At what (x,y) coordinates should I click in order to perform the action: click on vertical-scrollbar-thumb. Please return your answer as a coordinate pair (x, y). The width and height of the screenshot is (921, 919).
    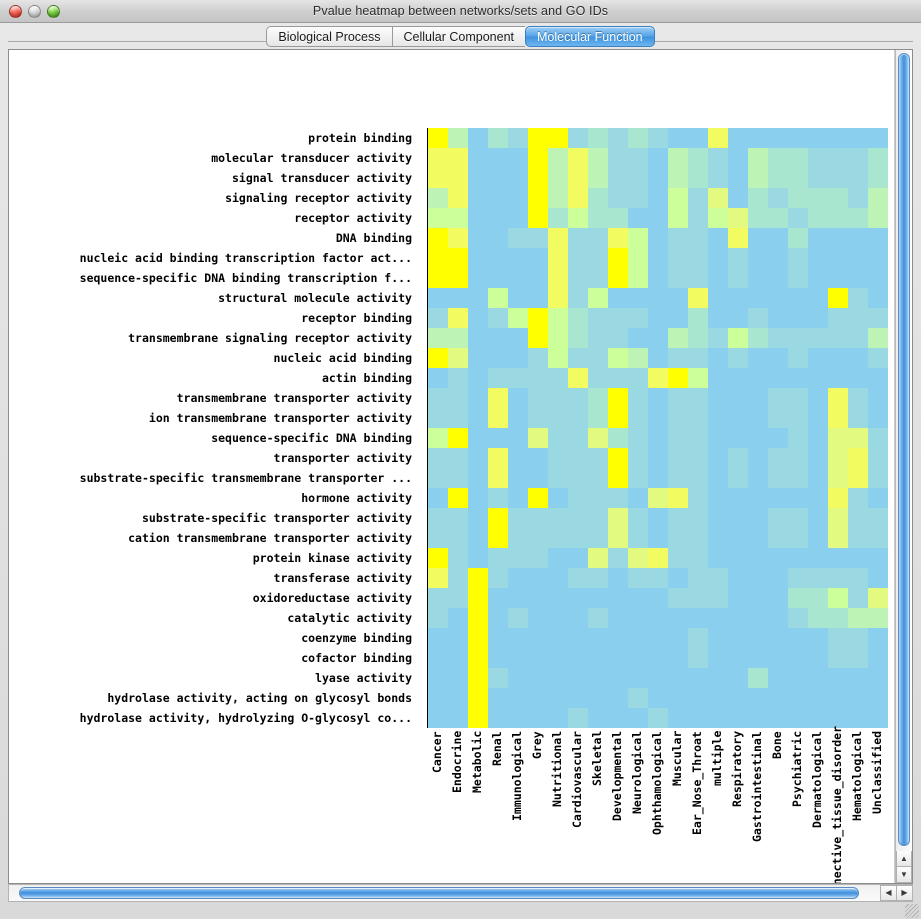
    Looking at the image, I should click on (904, 449).